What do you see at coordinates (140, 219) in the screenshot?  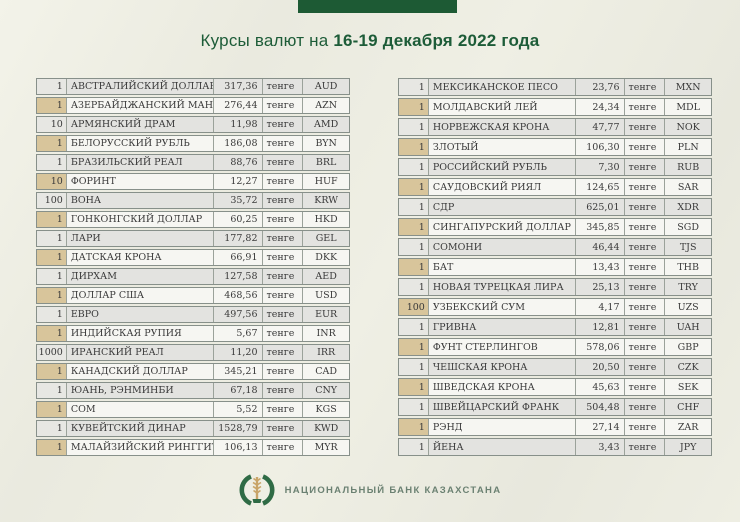 I see `currency-name-cell: ГОНКОНГСКИЙ ДОЛЛАР` at bounding box center [140, 219].